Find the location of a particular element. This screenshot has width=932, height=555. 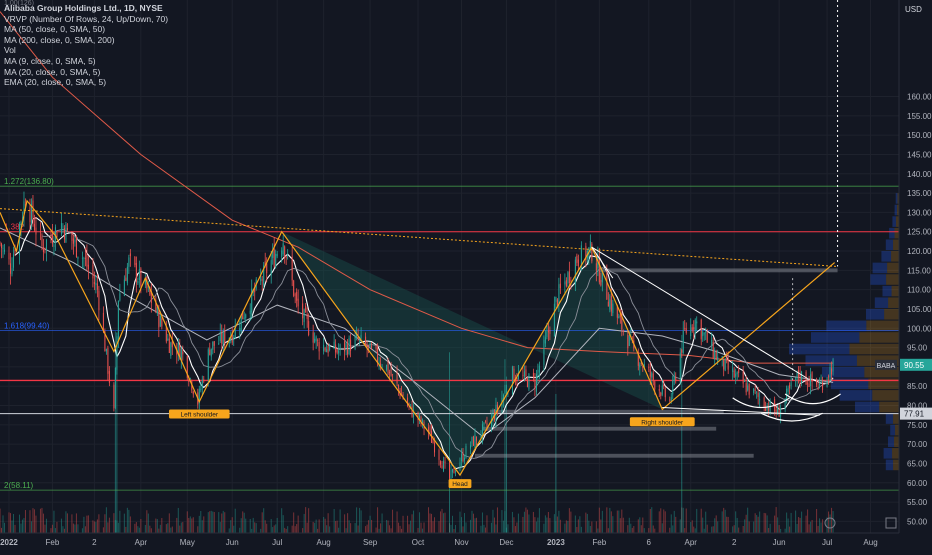

vrvp-bin-down is located at coordinates (882, 326).